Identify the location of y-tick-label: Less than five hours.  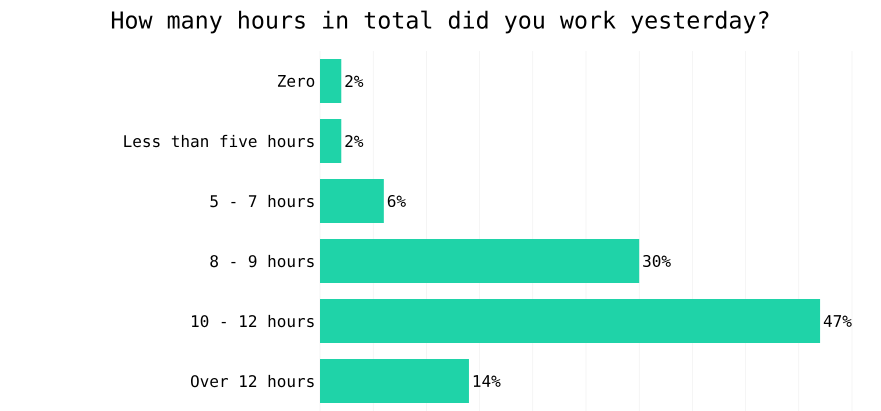
(219, 141).